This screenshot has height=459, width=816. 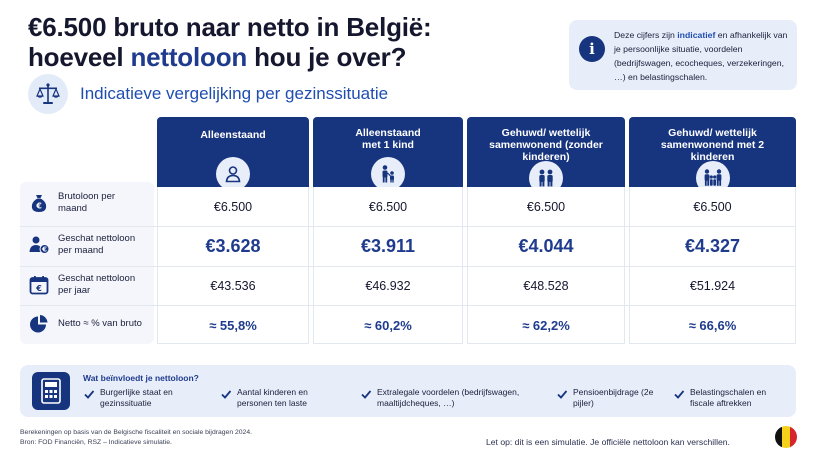 I want to click on title-highlight: nettoloon, so click(x=189, y=57).